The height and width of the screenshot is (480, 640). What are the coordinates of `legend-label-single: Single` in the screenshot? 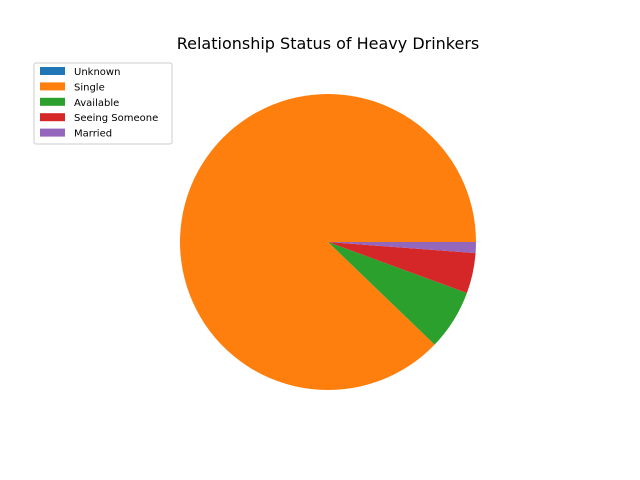 It's located at (89, 87).